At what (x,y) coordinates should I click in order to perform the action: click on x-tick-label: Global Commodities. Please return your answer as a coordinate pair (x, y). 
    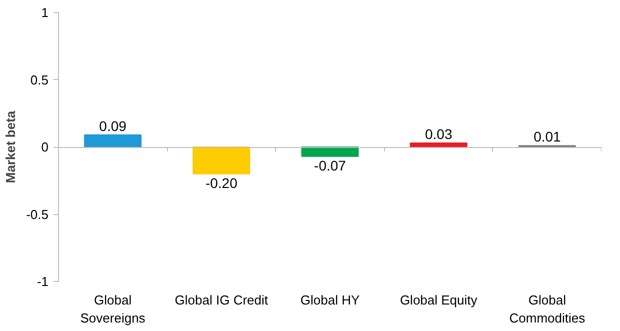
    Looking at the image, I should click on (547, 309).